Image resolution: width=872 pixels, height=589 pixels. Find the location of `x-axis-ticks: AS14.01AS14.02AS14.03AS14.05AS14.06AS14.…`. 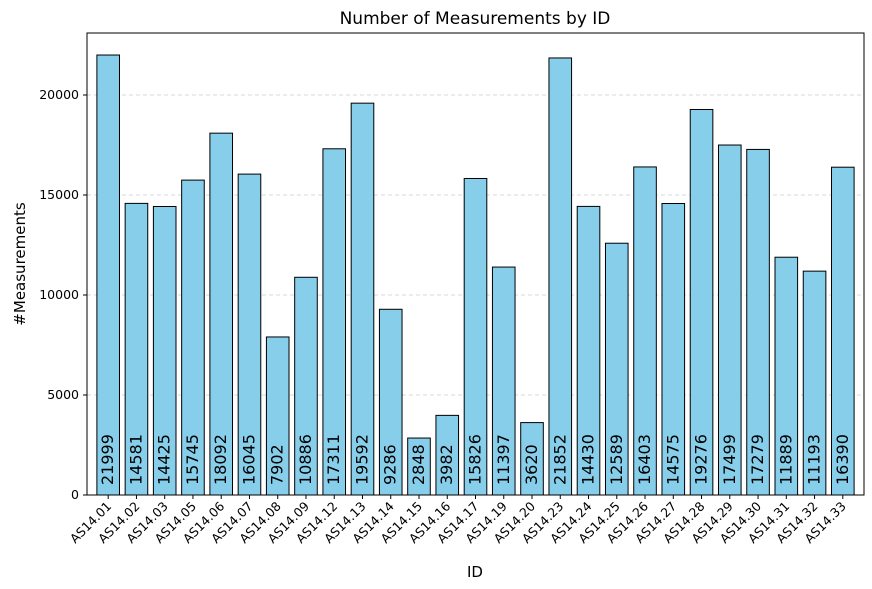

x-axis-ticks: AS14.01AS14.02AS14.03AS14.05AS14.06AS14.… is located at coordinates (458, 520).